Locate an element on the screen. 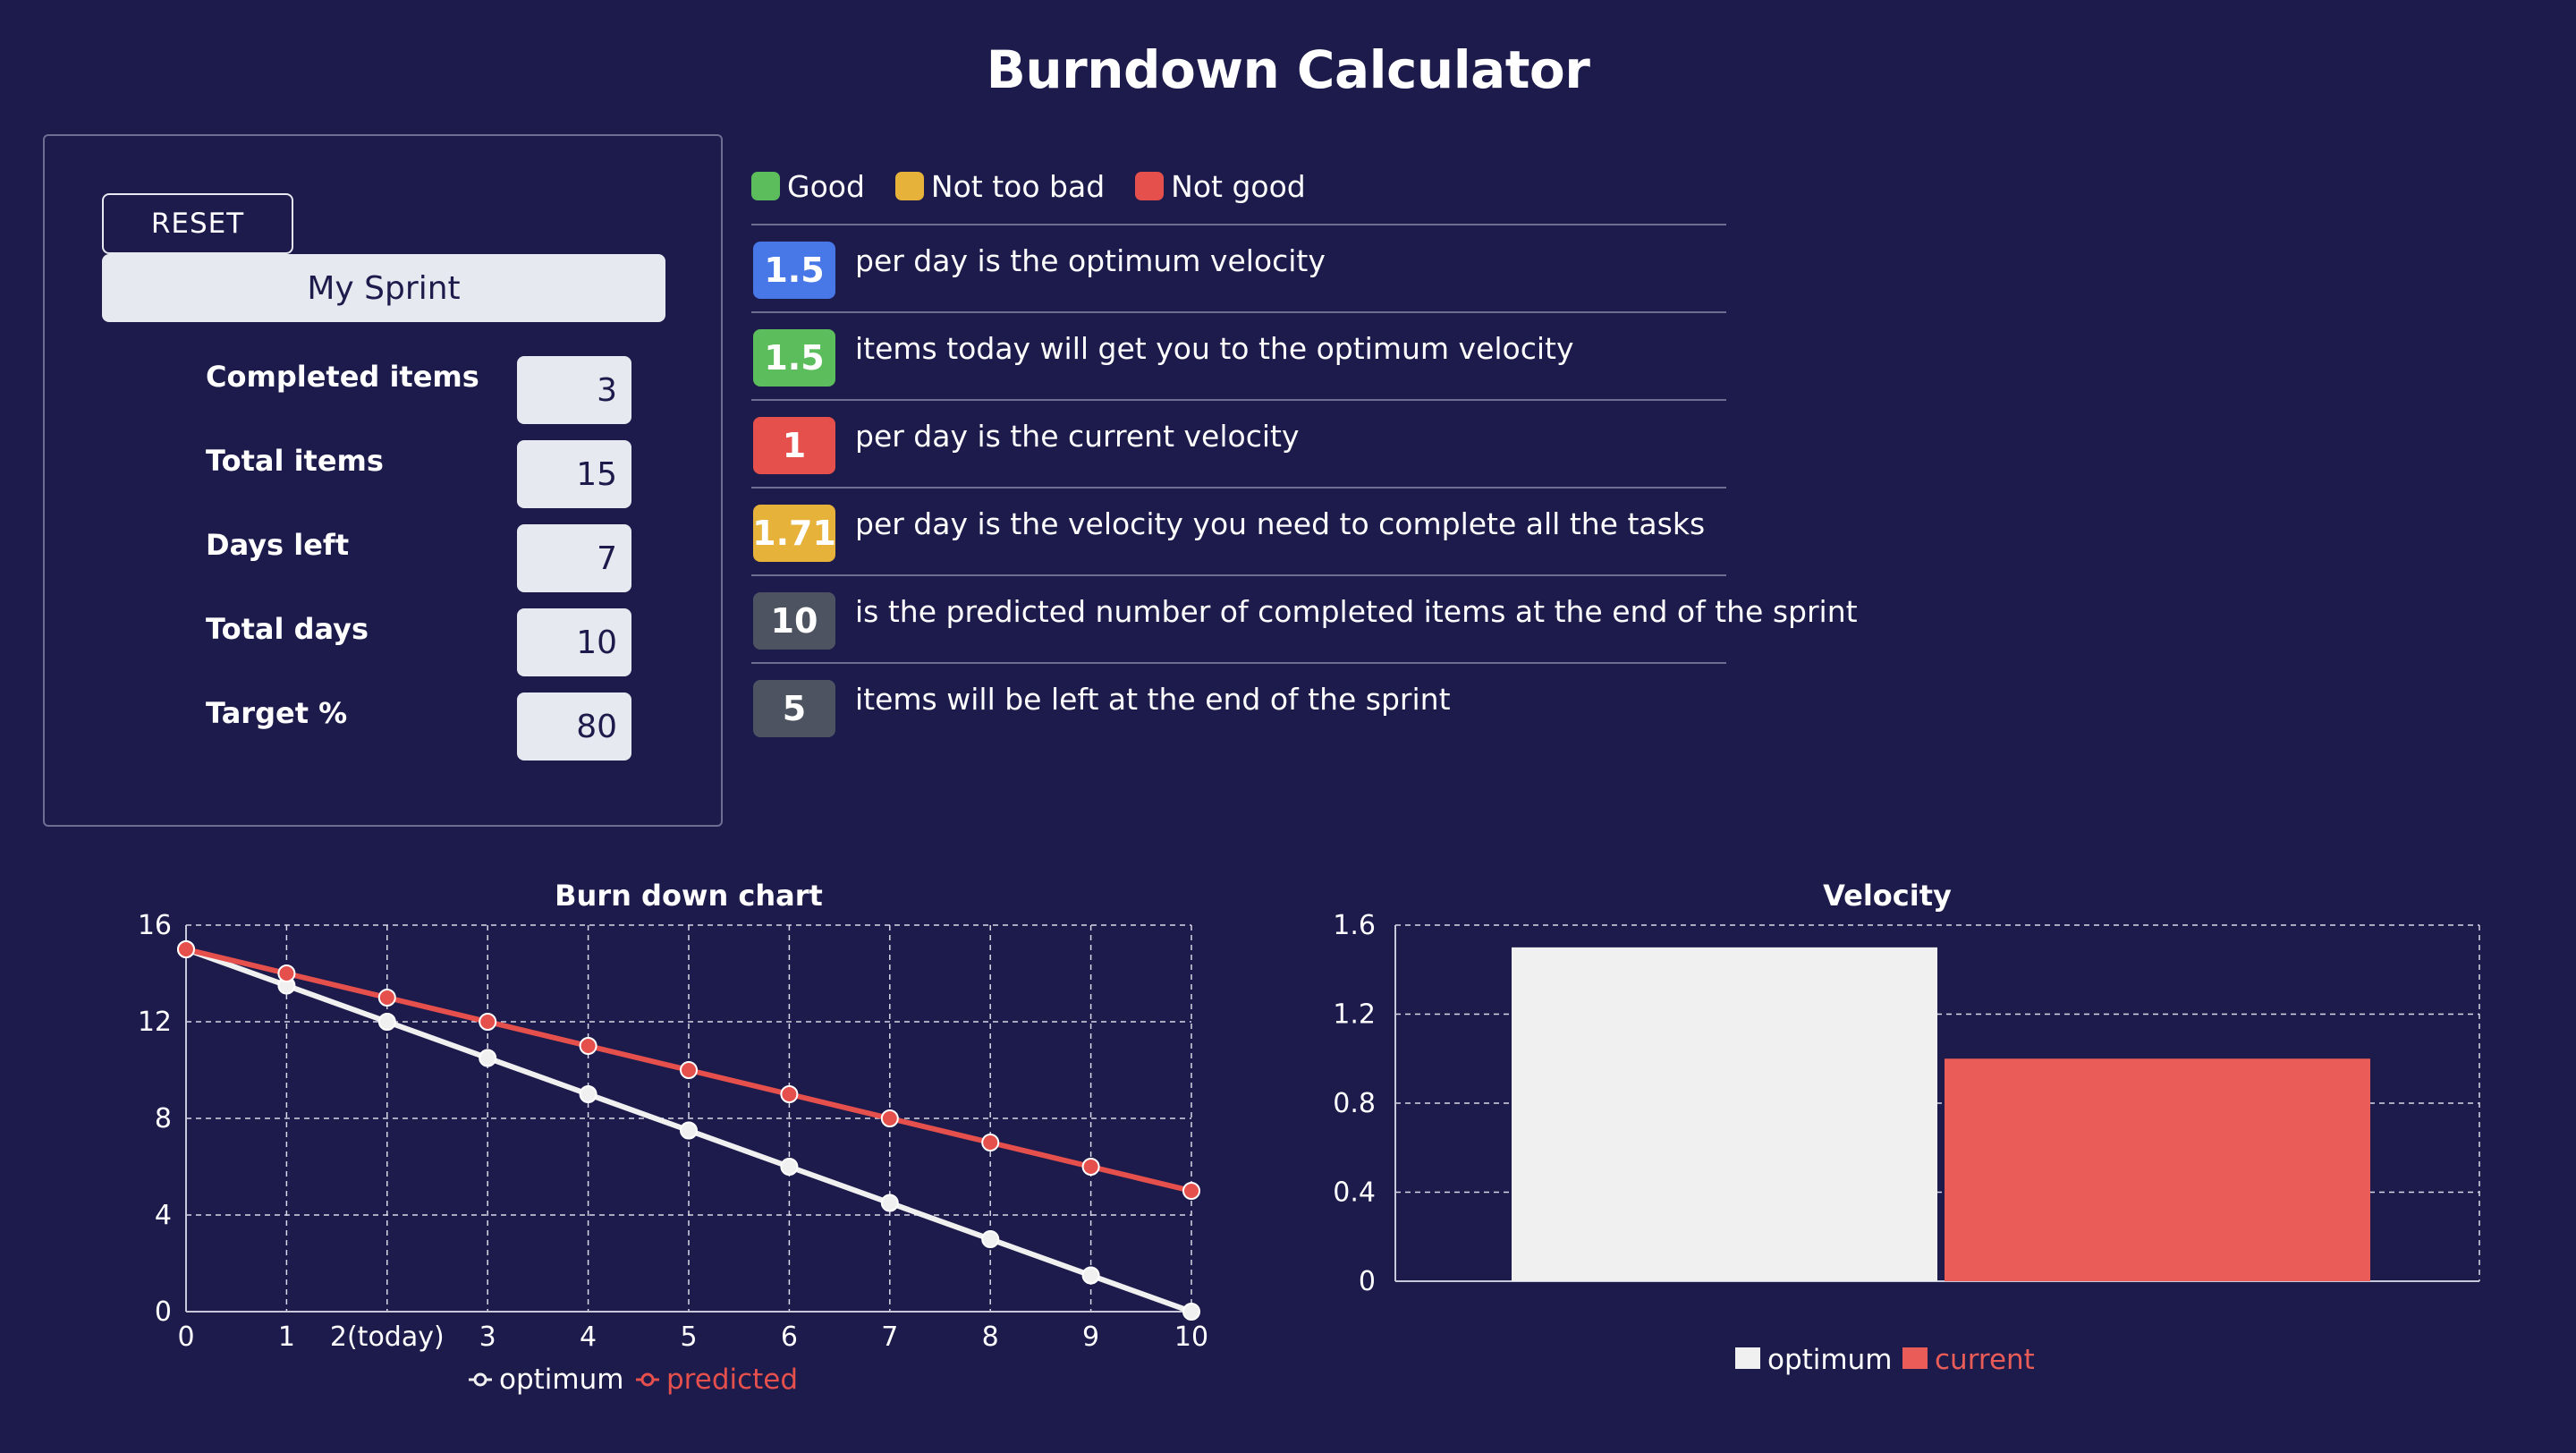 The image size is (2576, 1453). burndown-x-tick-label: 4 is located at coordinates (588, 1337).